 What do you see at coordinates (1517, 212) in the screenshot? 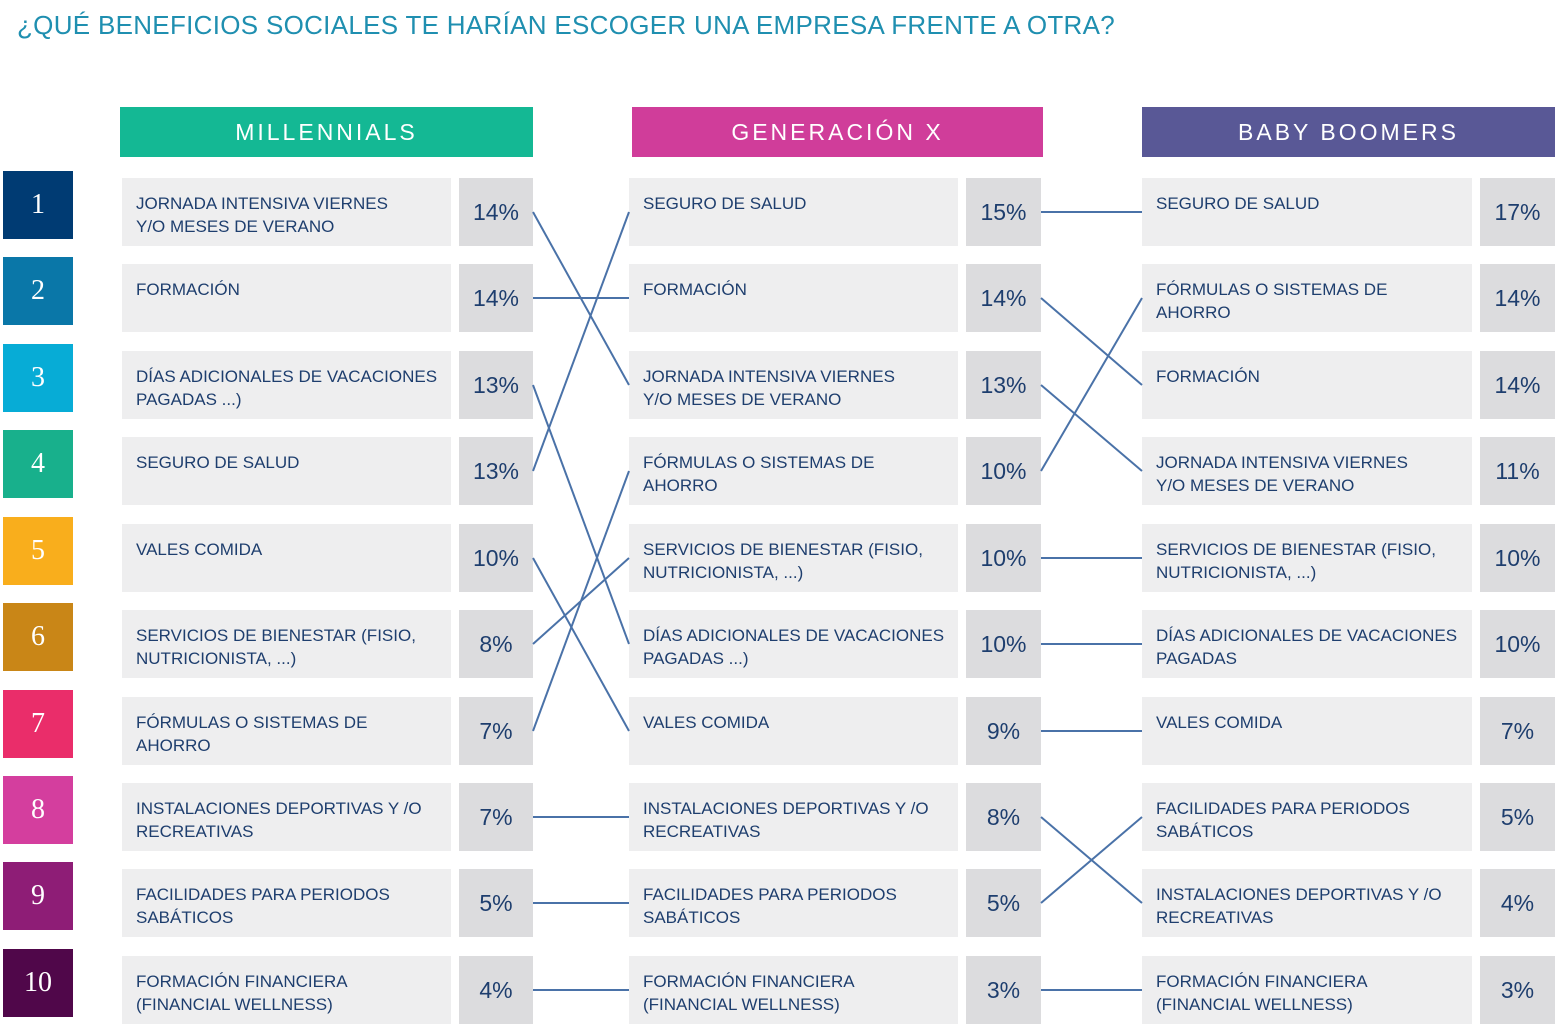
I see `percentage-value: 17%` at bounding box center [1517, 212].